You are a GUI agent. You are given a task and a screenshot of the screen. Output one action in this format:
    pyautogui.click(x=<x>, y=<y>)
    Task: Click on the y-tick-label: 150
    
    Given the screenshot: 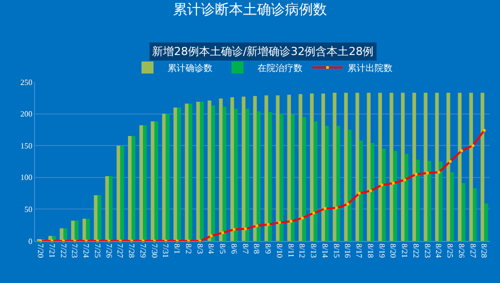 What is the action you would take?
    pyautogui.click(x=26, y=145)
    